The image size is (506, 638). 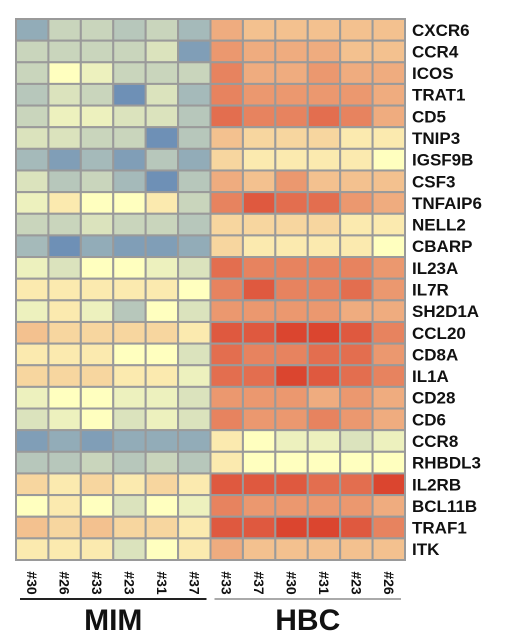 I want to click on row-label-il7r: IL7R, so click(x=430, y=290).